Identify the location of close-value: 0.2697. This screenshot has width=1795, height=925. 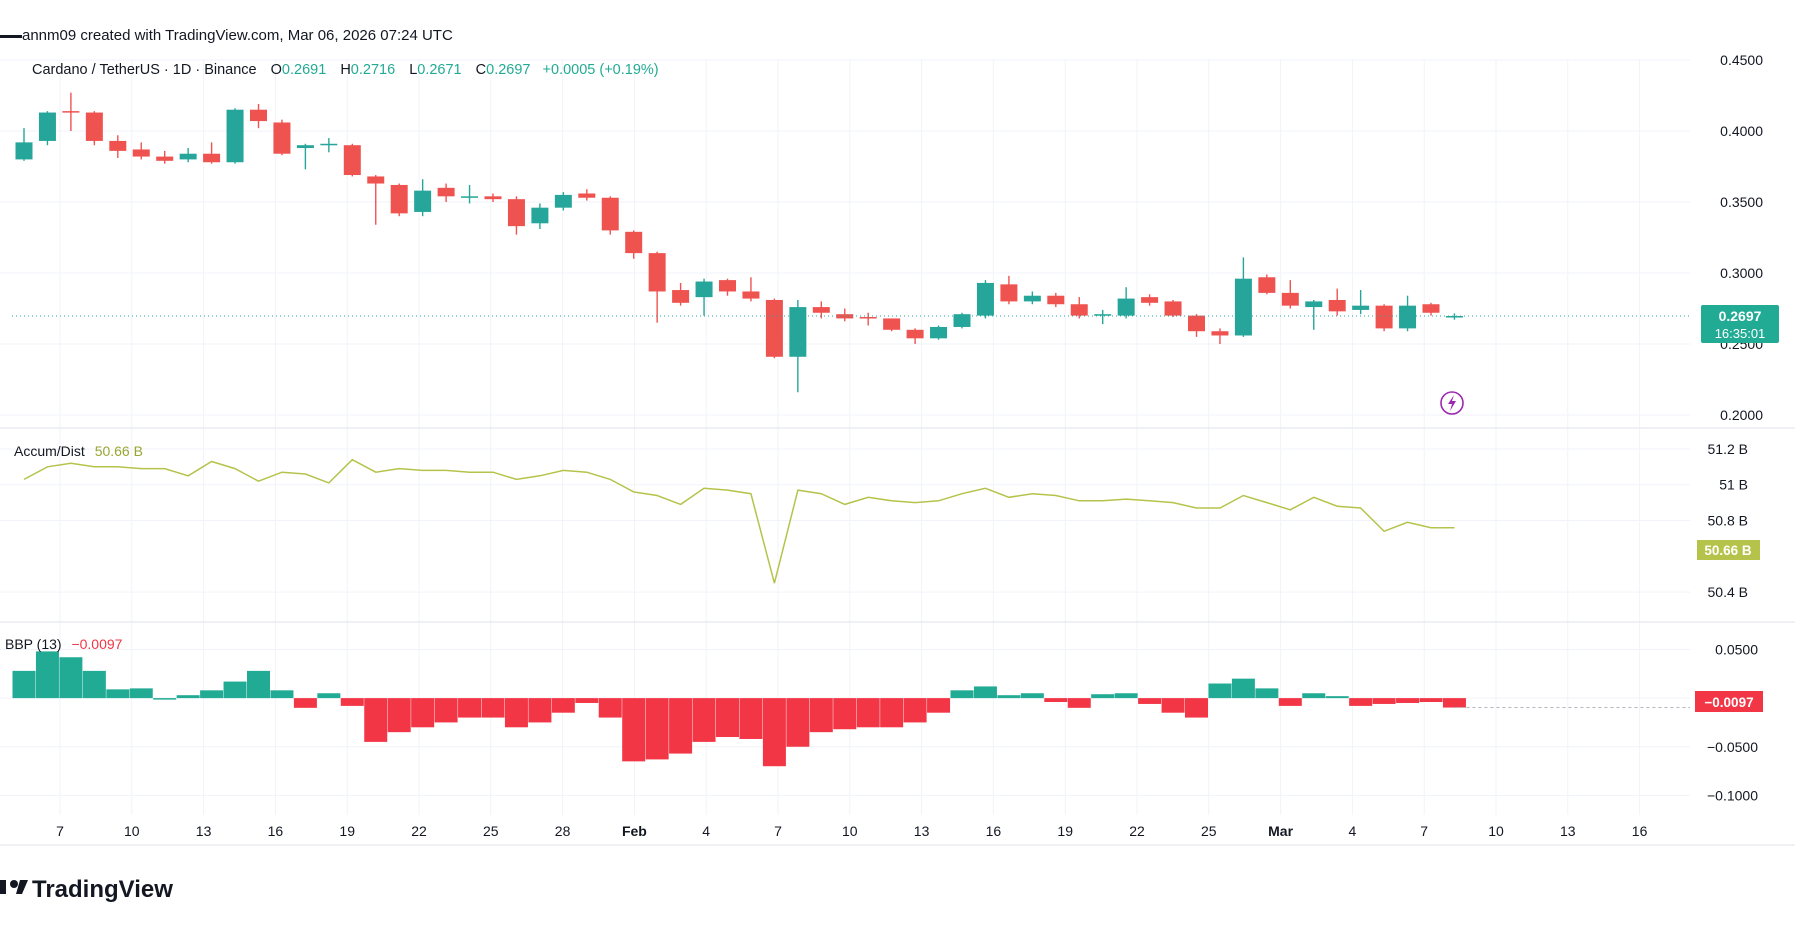
(508, 70).